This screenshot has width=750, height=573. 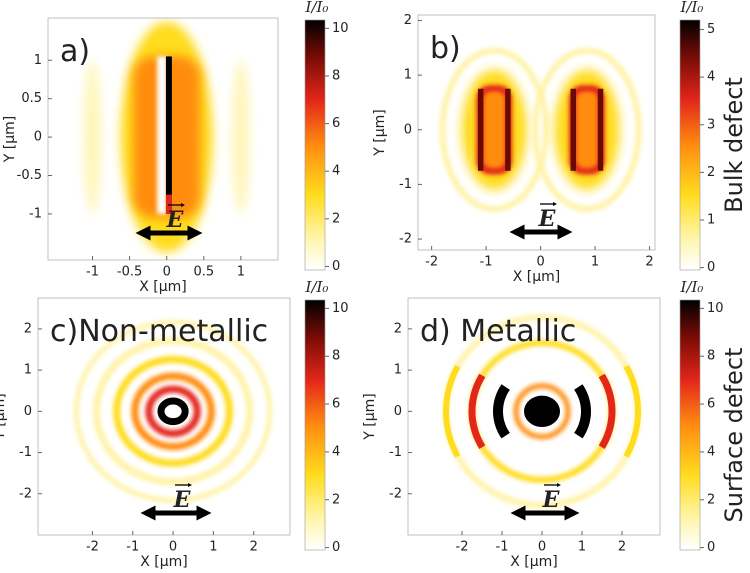 I want to click on colorbar-tick-label: 5, so click(x=711, y=29).